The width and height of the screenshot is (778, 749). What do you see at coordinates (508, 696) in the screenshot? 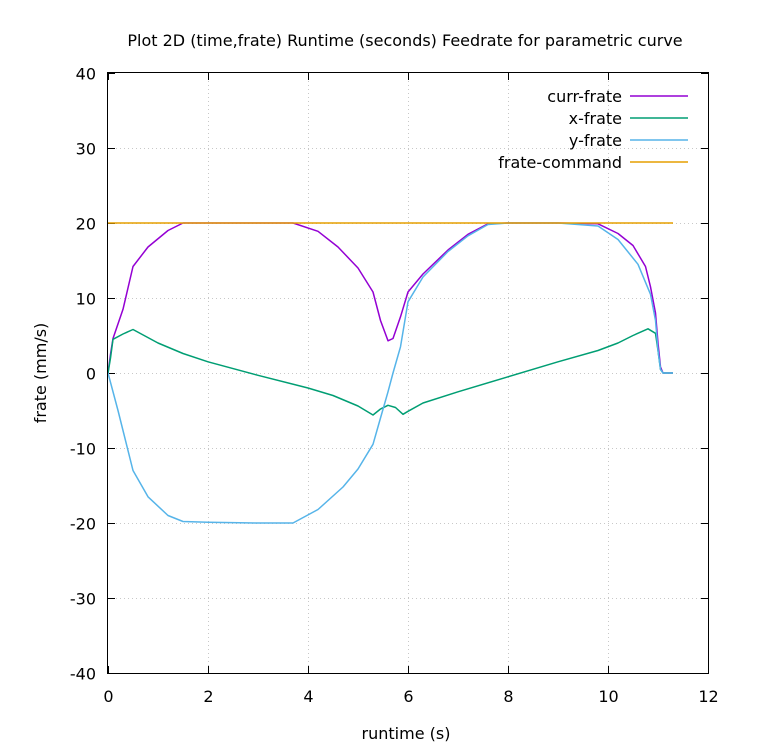
I see `x-tick-label: 8` at bounding box center [508, 696].